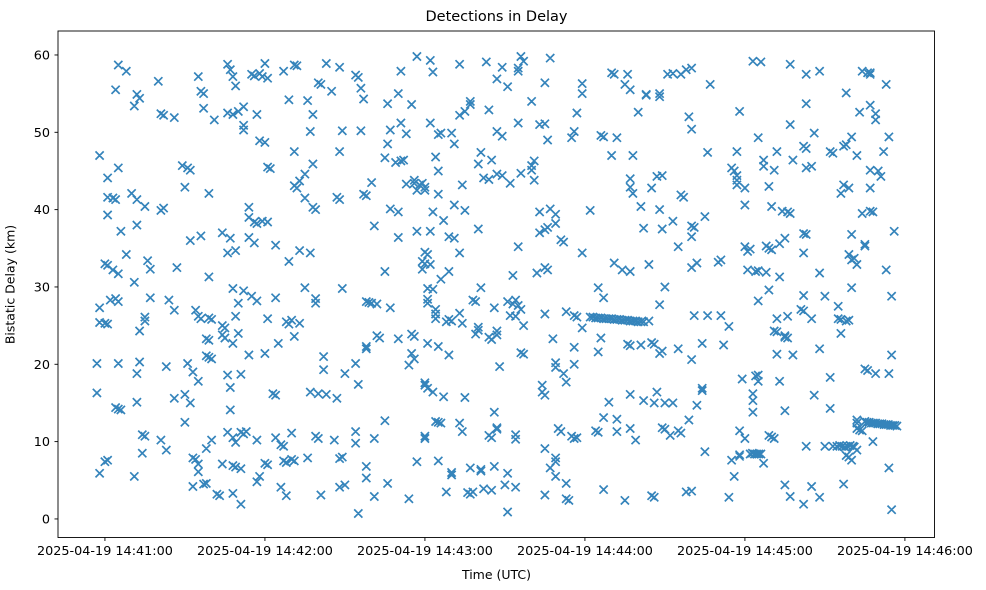 The height and width of the screenshot is (590, 986). Describe the element at coordinates (745, 551) in the screenshot. I see `x-tick-label: 2025-04-19 14:45:00` at that location.